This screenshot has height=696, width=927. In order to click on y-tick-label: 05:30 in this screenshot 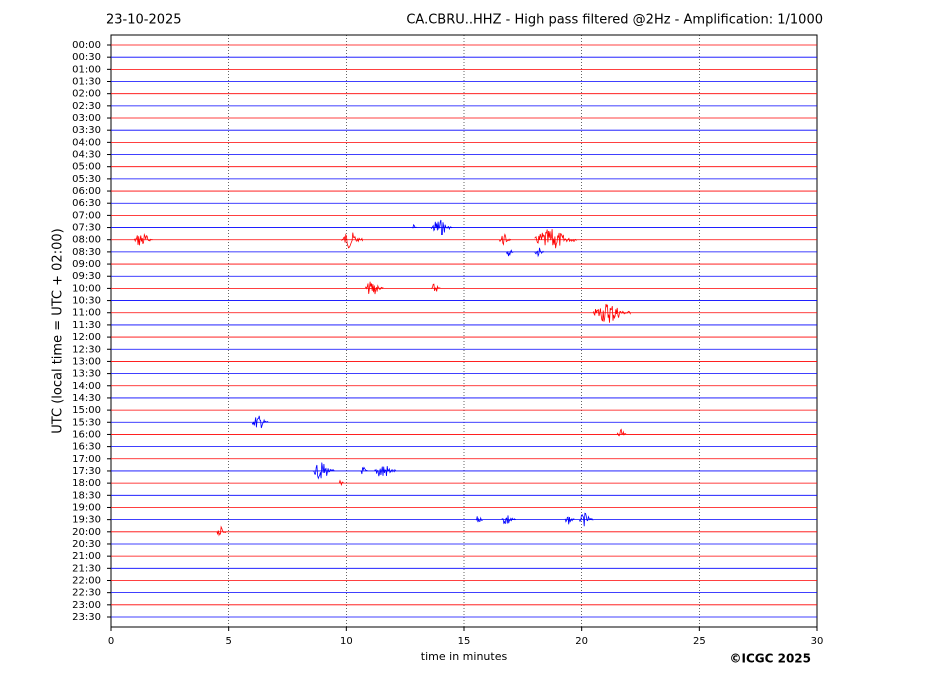, I will do `click(86, 179)`.